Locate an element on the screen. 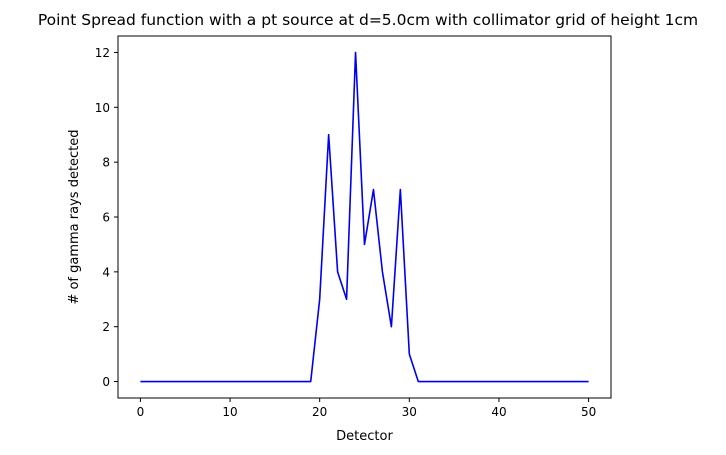 Image resolution: width=726 pixels, height=455 pixels. x-tick-label: 50 is located at coordinates (588, 412).